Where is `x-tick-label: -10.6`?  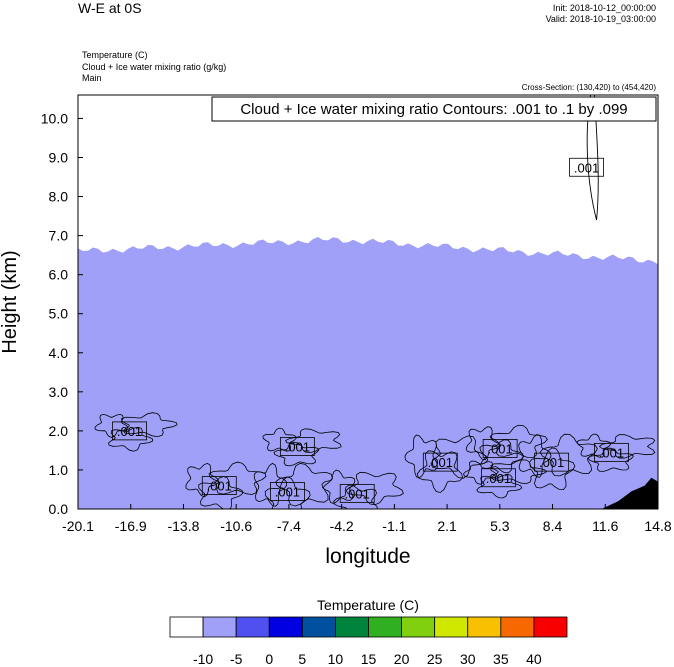 x-tick-label: -10.6 is located at coordinates (236, 526).